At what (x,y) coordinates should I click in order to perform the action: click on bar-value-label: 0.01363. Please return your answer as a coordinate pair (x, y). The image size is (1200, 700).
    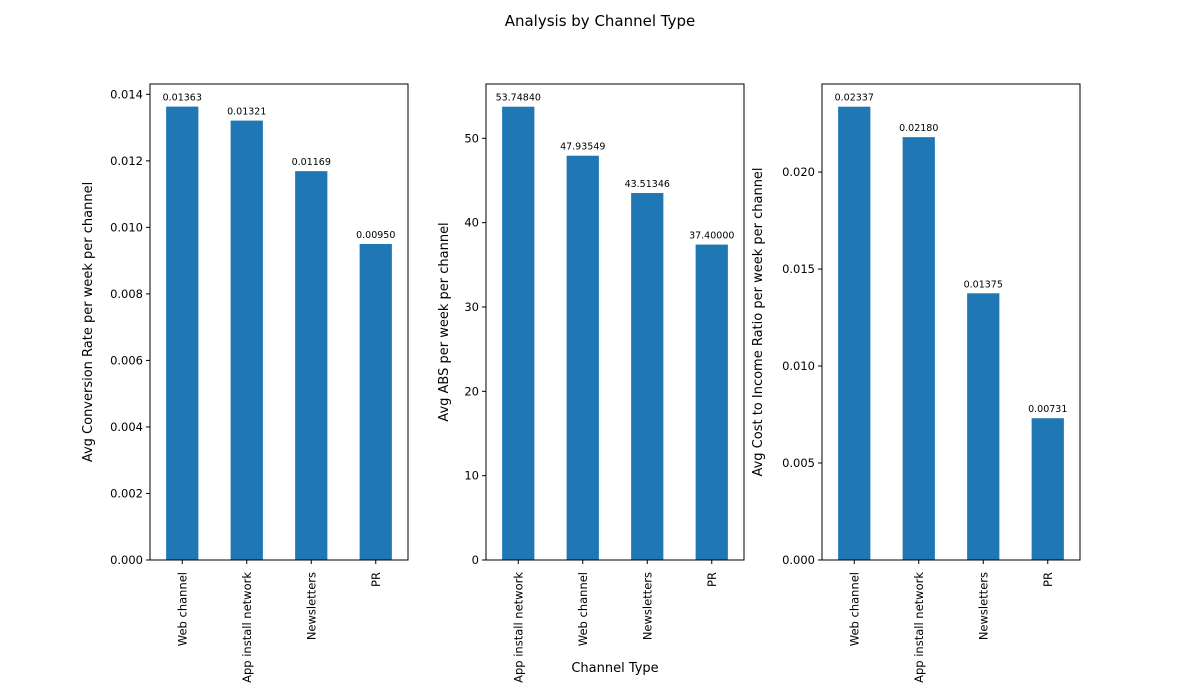
    Looking at the image, I should click on (182, 98).